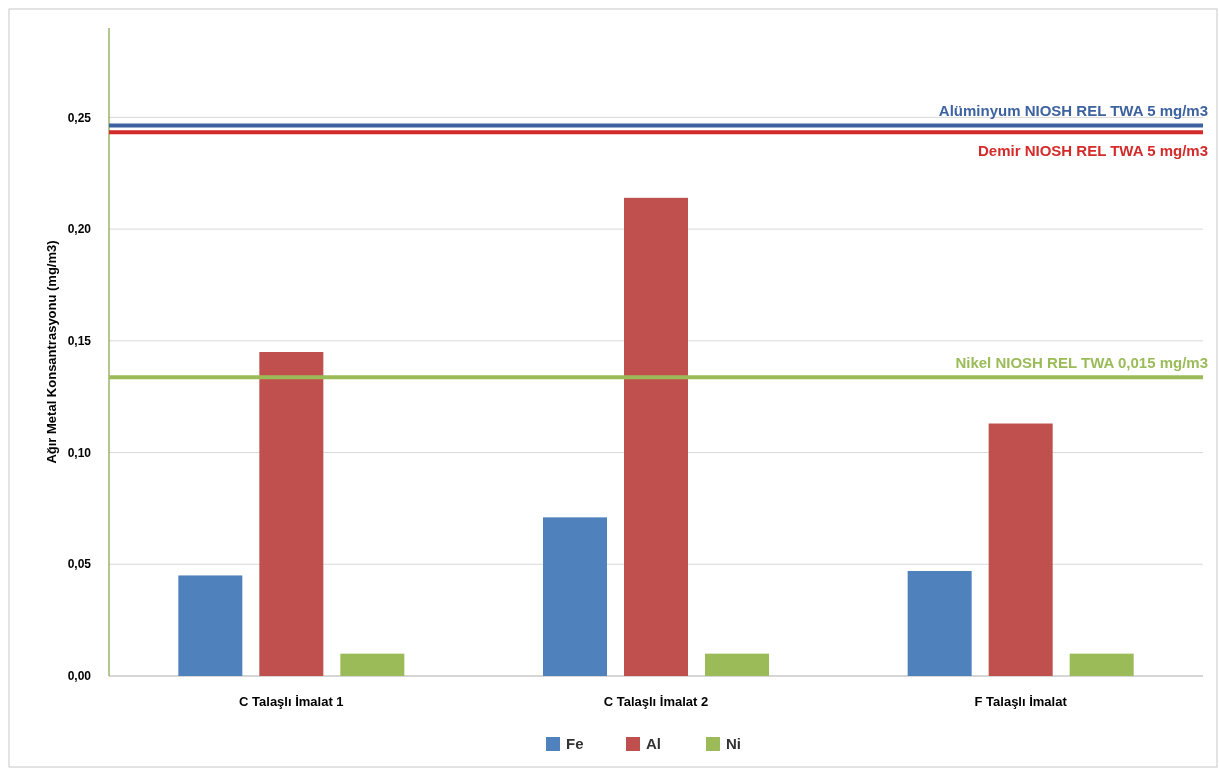  Describe the element at coordinates (653, 744) in the screenshot. I see `legend-label: Al` at that location.